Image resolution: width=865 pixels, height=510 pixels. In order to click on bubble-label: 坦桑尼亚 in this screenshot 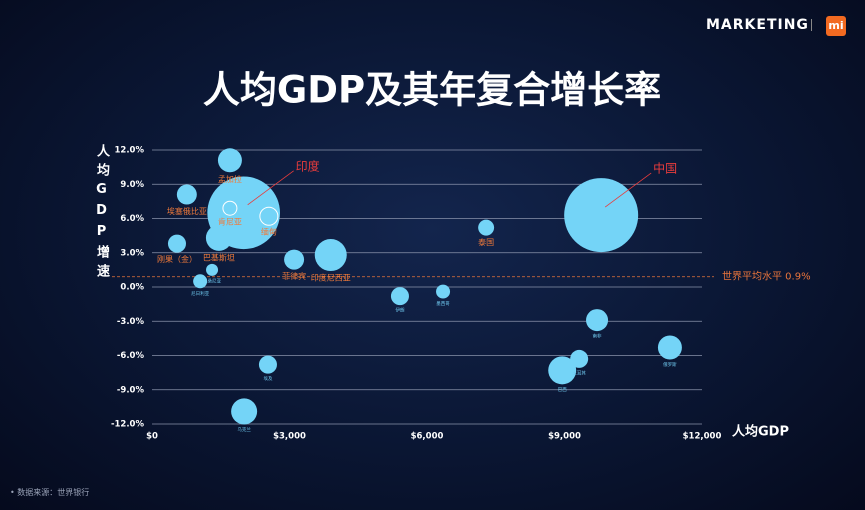, I will do `click(212, 280)`.